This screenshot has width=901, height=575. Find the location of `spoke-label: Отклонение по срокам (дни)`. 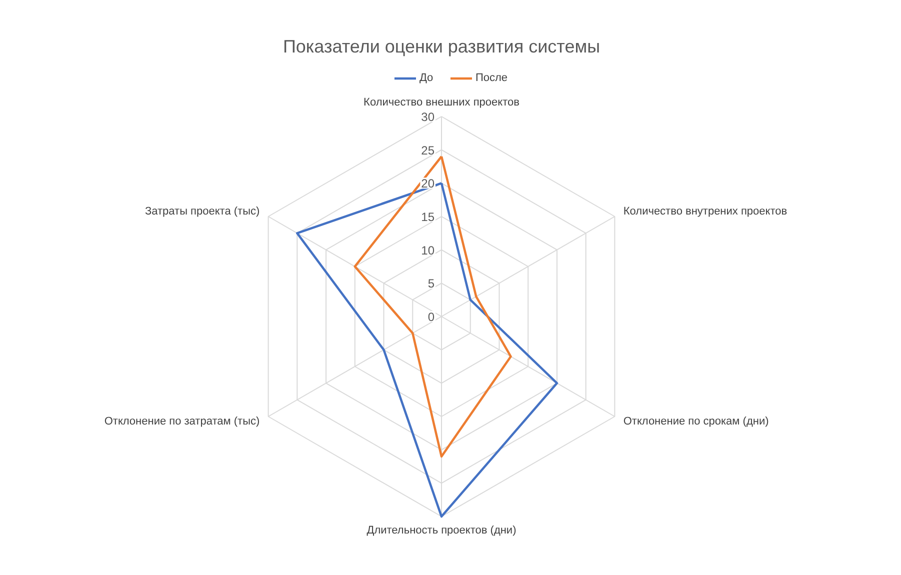

spoke-label: Отклонение по срокам (дни) is located at coordinates (696, 422).